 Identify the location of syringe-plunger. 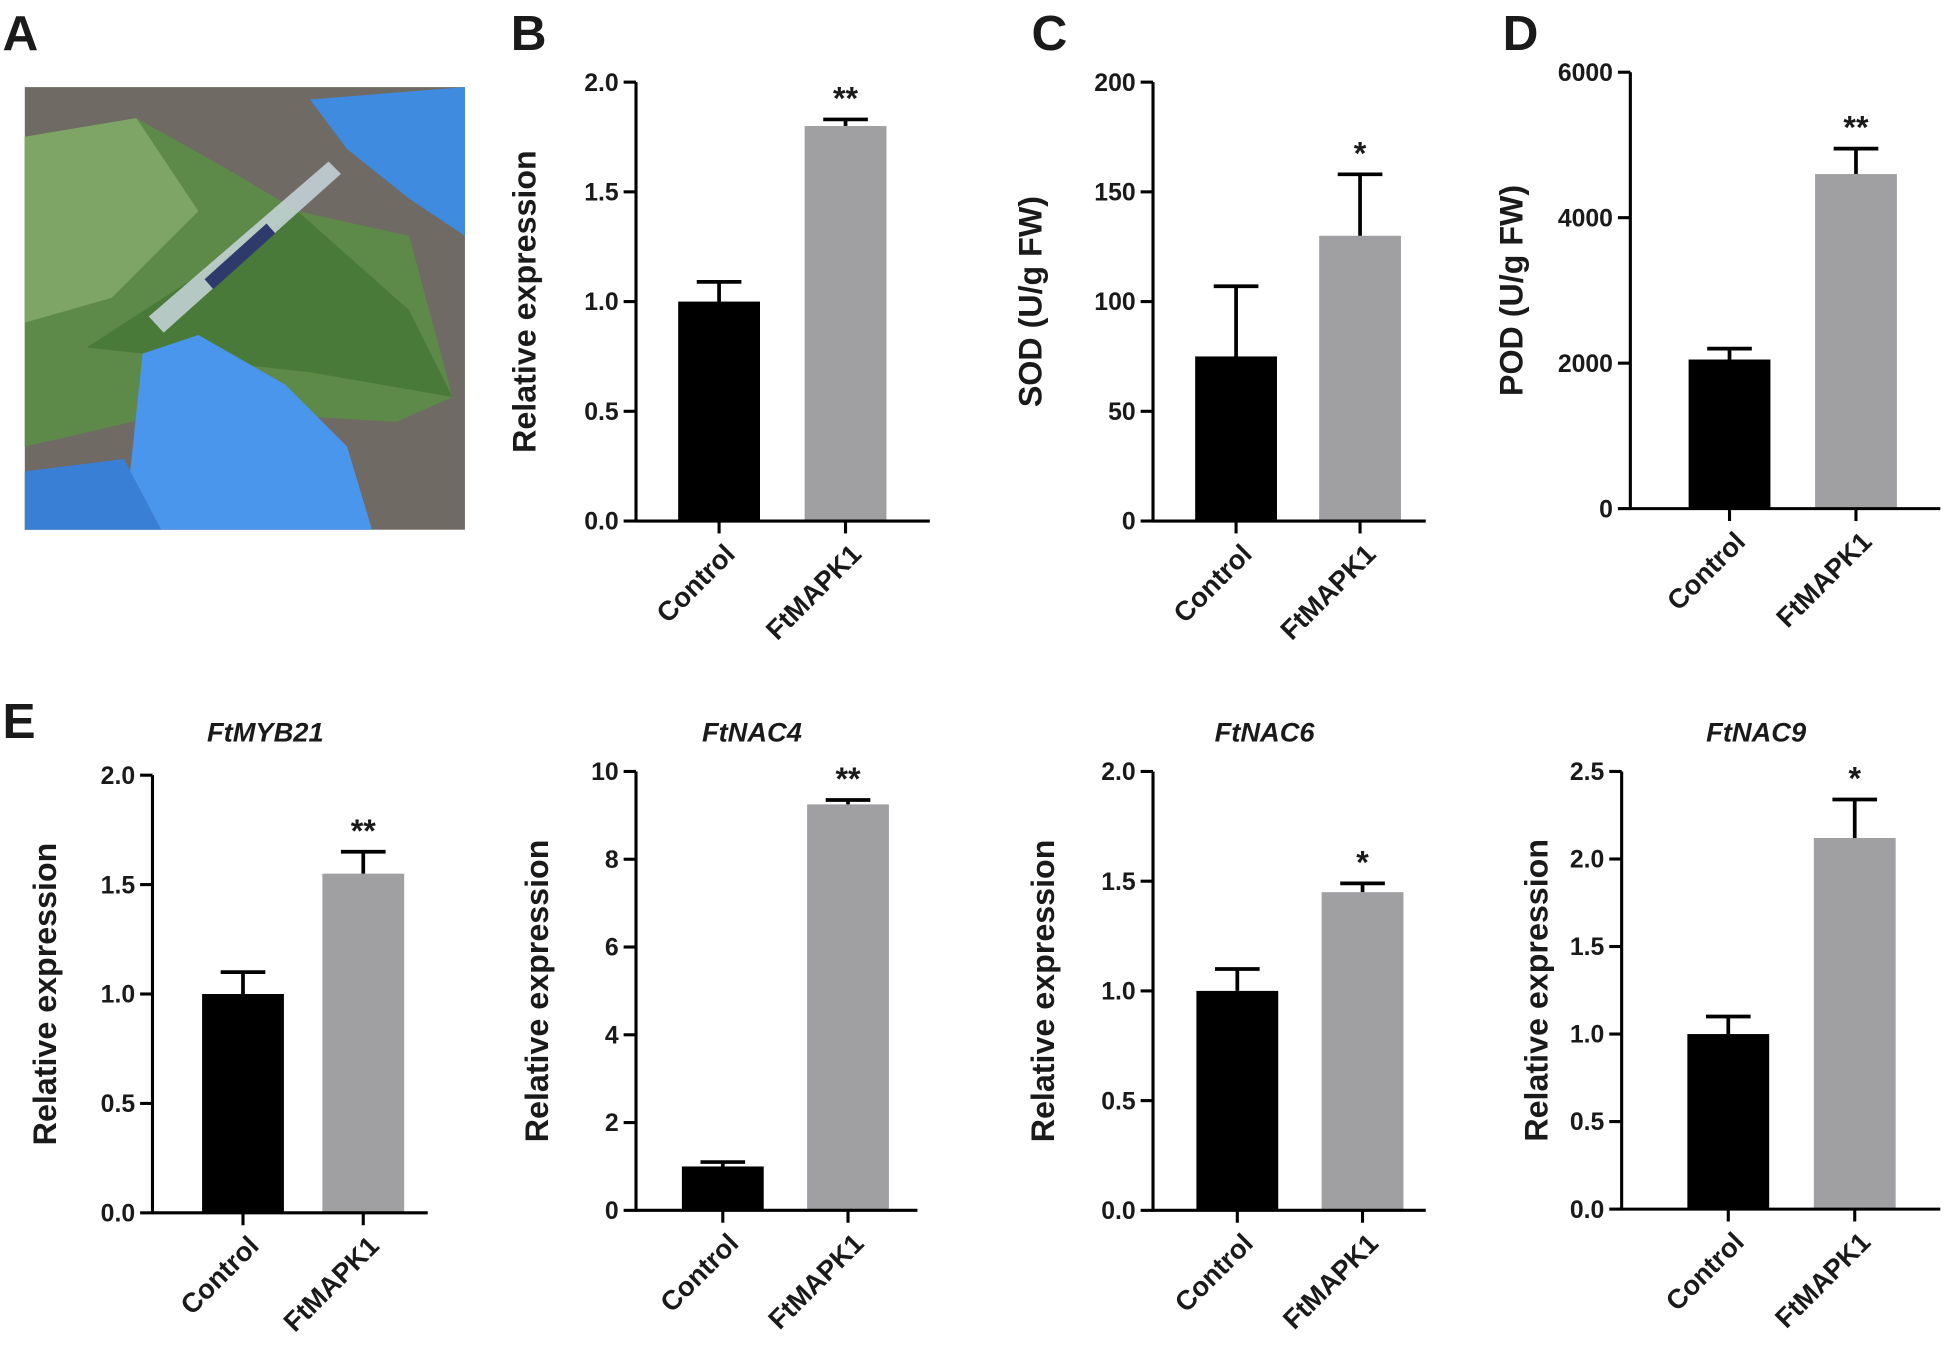
(240, 256).